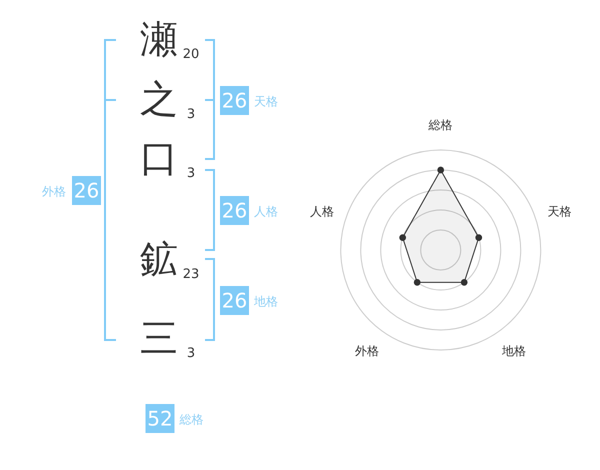 The image size is (600, 470). I want to click on spoke-label: 人格, so click(322, 211).